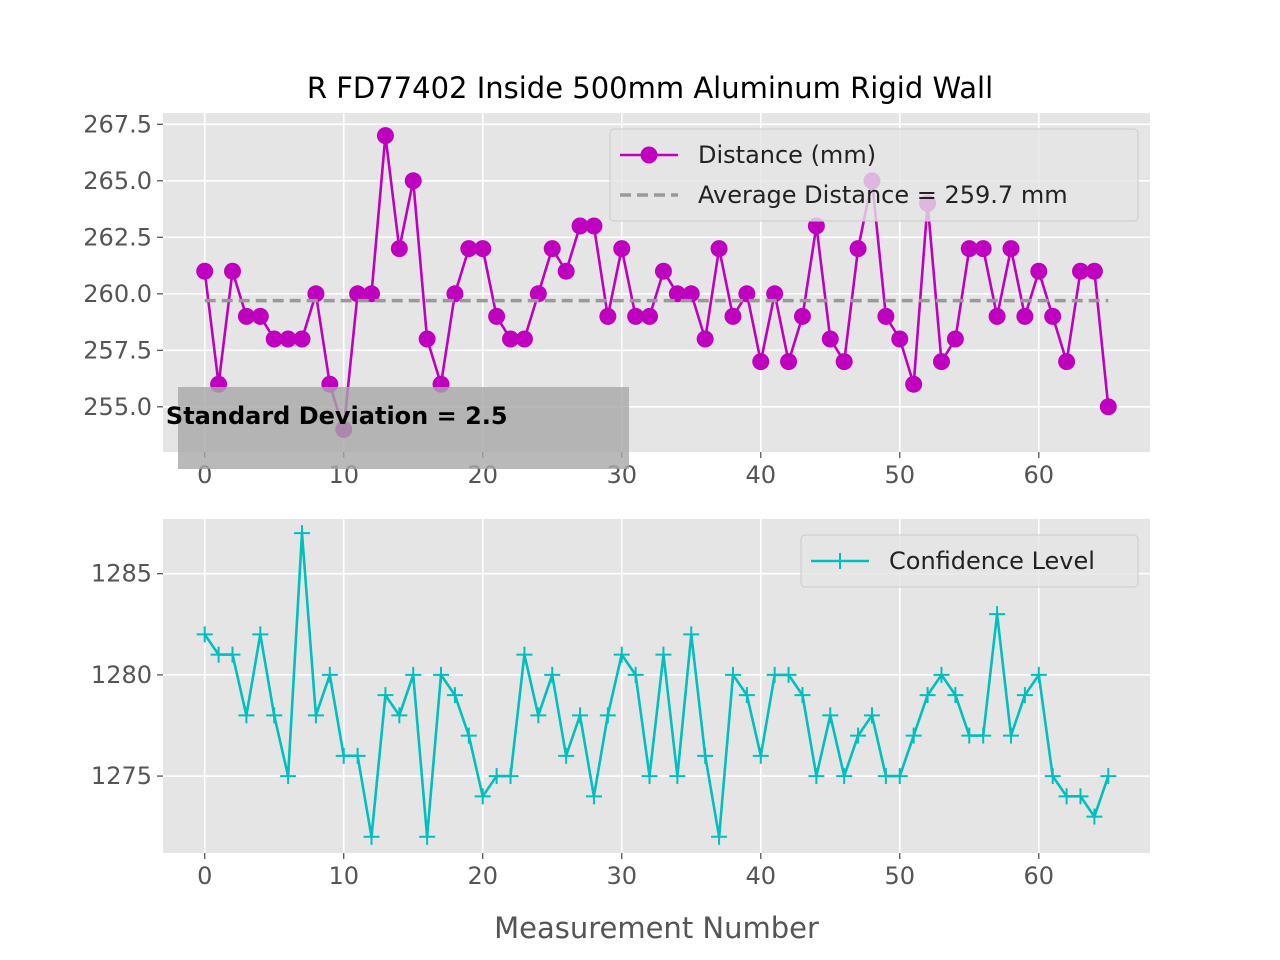 Image resolution: width=1280 pixels, height=960 pixels. I want to click on y-tick-label: 262.5, so click(117, 237).